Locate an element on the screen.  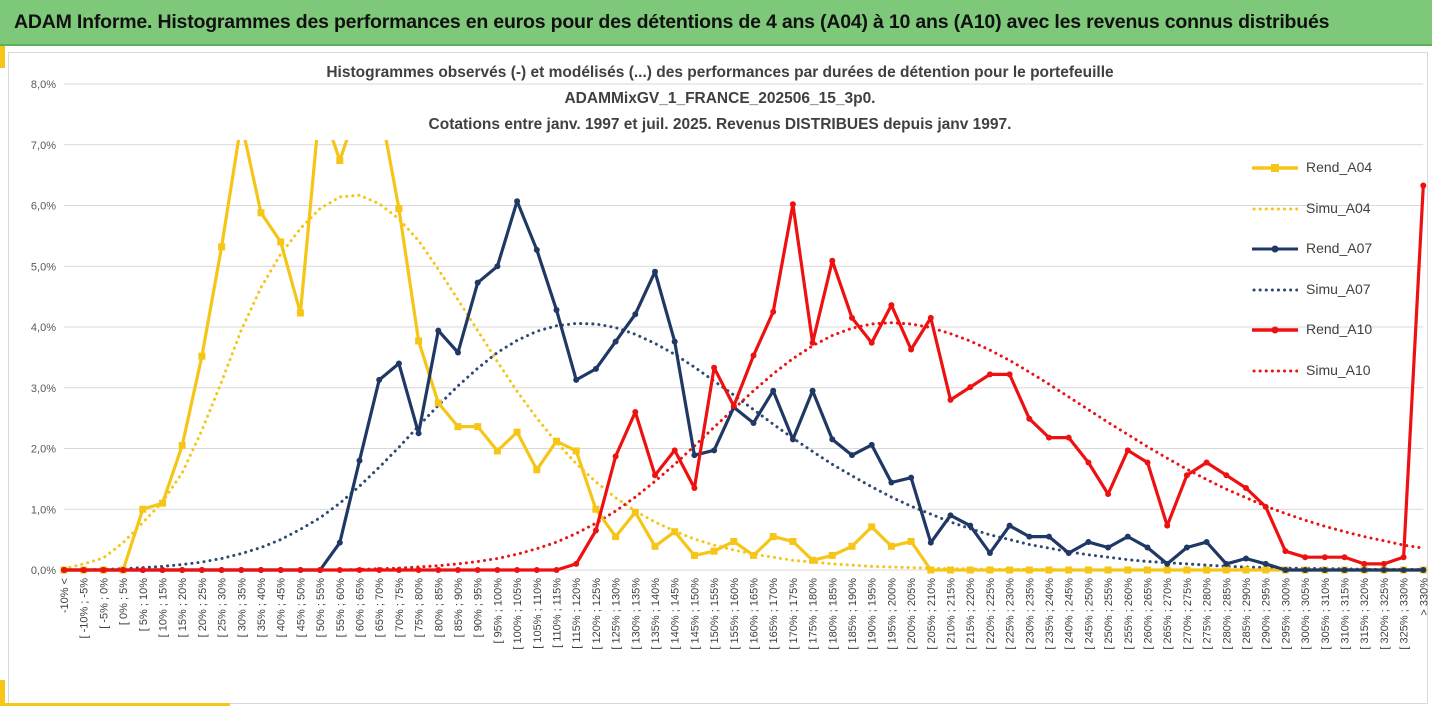
x-tick-label: [ 295% ; 300% is located at coordinates (1286, 614).